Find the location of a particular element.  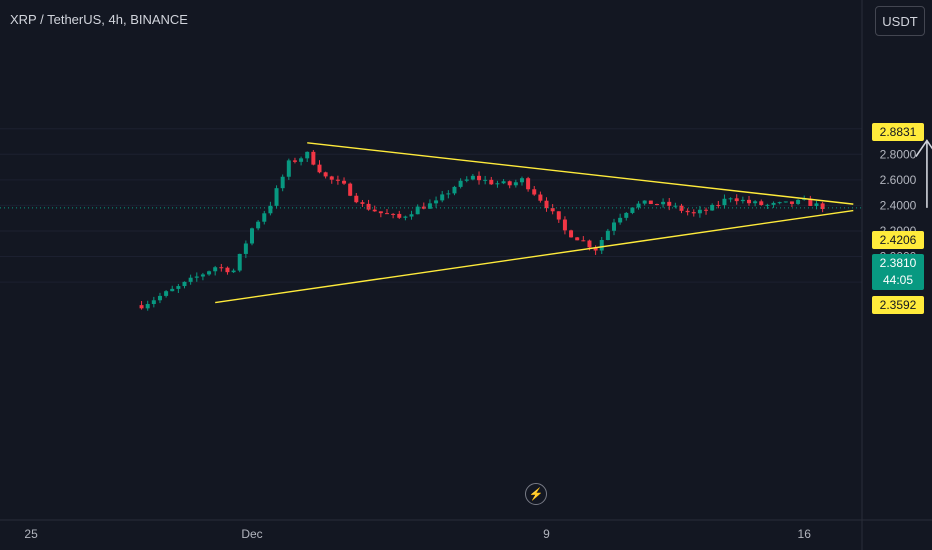

price-badge-support: 2.3592 is located at coordinates (898, 305).